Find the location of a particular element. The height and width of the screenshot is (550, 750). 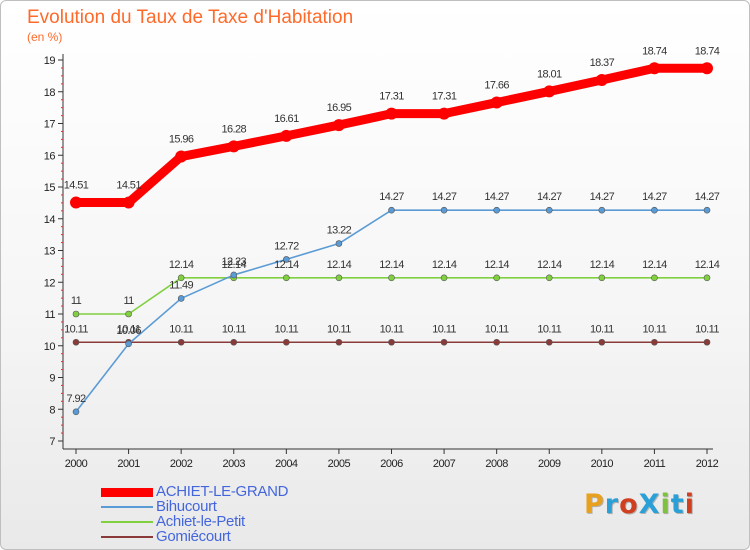

logo-letter: t is located at coordinates (677, 504).